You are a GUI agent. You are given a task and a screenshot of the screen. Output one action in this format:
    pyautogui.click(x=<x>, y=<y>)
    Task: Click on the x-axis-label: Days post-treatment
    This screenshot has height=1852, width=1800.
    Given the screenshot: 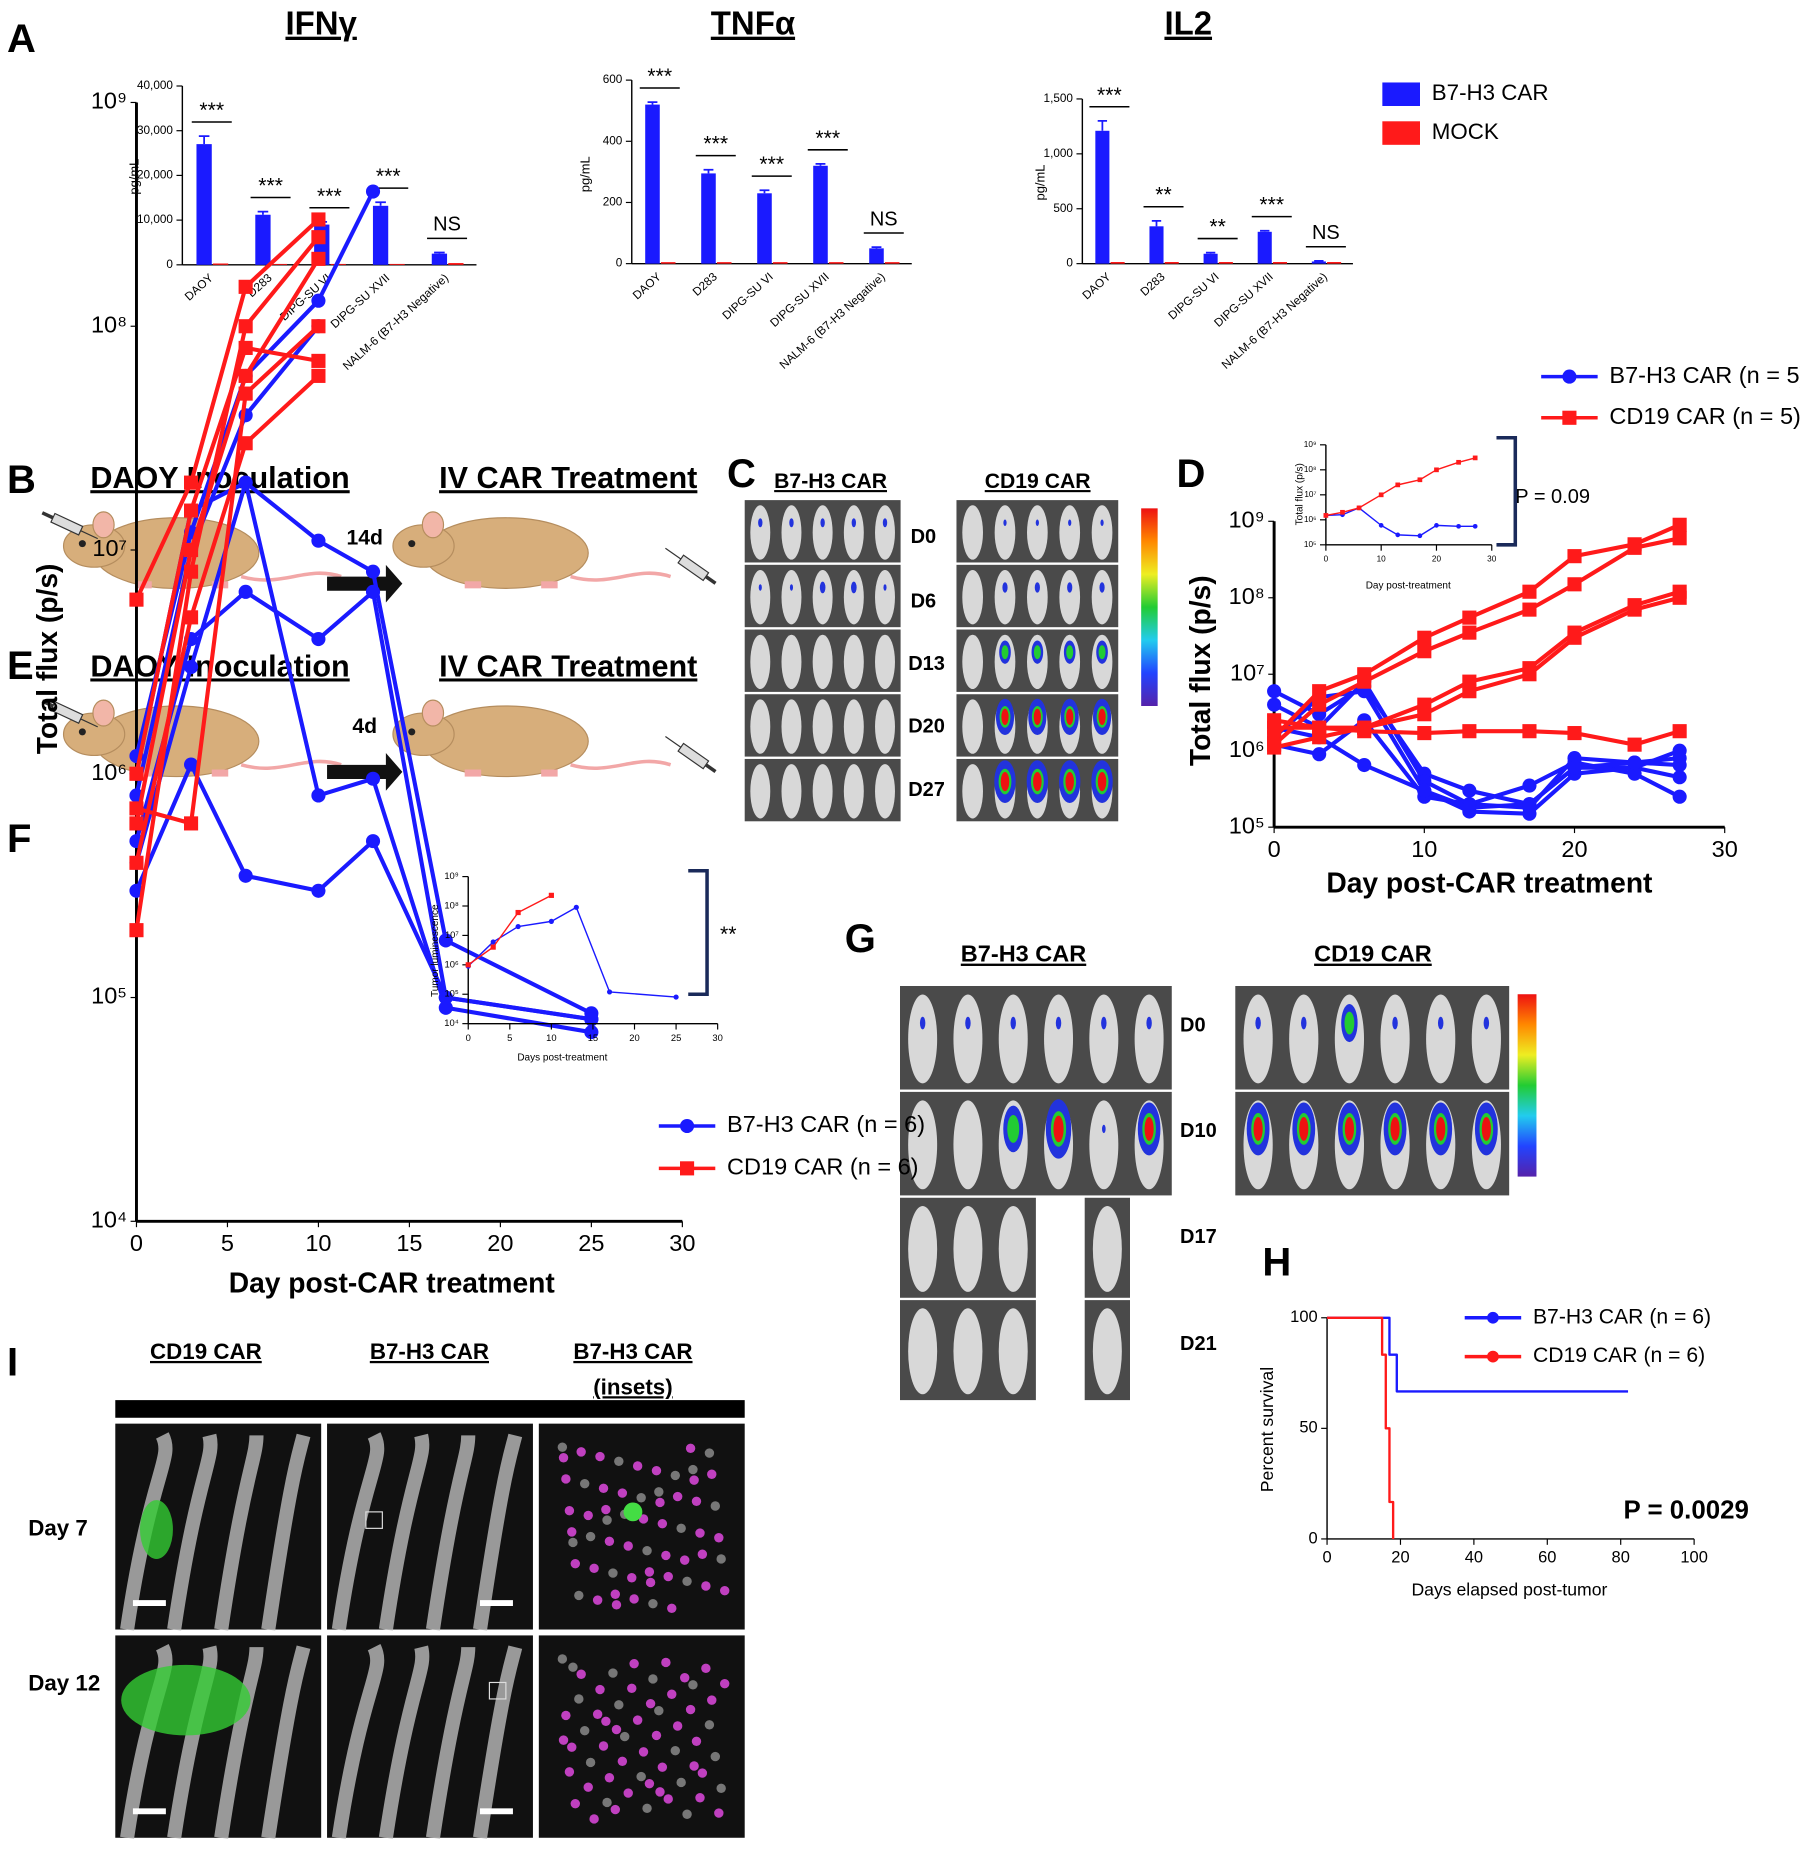 What is the action you would take?
    pyautogui.click(x=562, y=1057)
    